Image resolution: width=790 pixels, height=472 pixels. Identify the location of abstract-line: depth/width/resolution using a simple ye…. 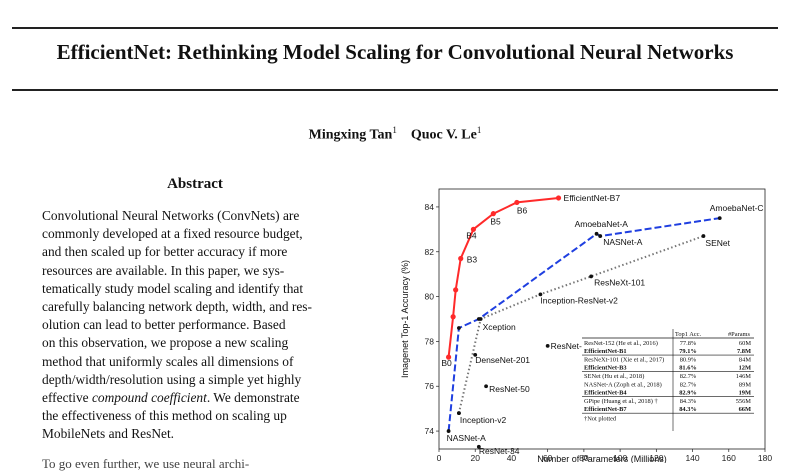
(172, 379).